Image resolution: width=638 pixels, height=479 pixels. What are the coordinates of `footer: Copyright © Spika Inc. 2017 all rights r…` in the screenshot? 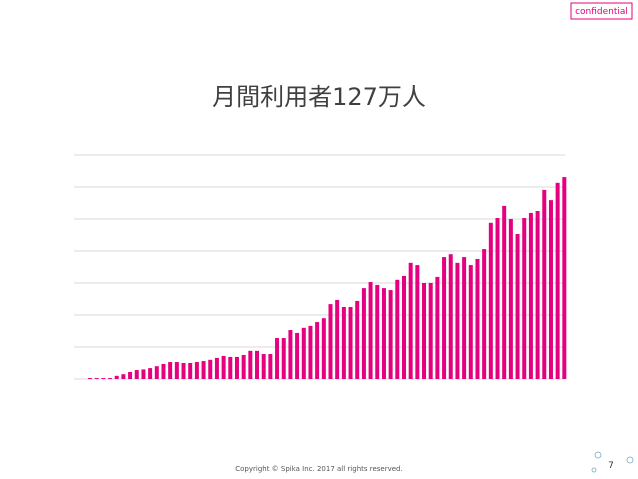 It's located at (318, 469).